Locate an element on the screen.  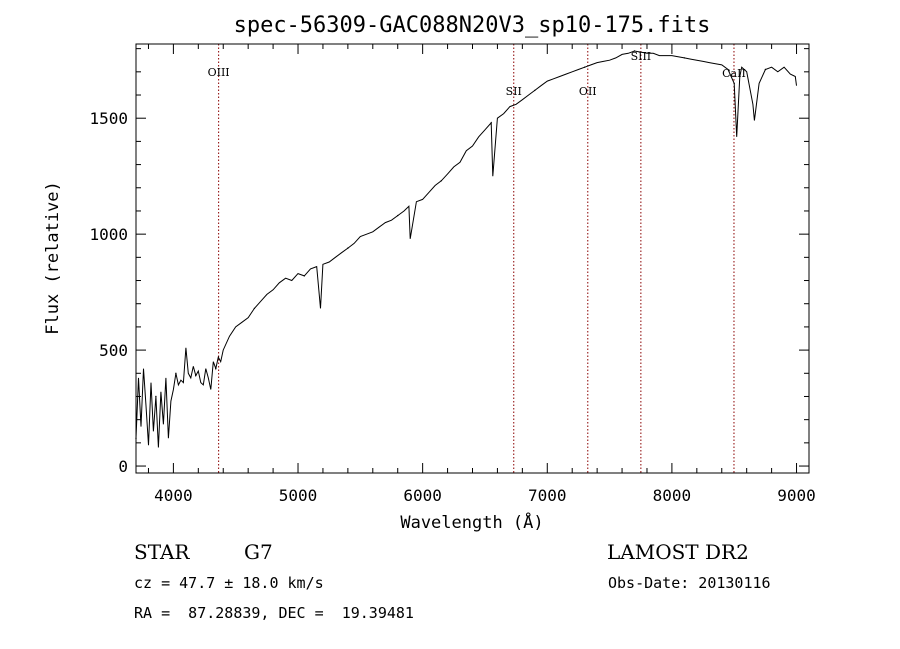
y-tick-label: 500 is located at coordinates (113, 350).